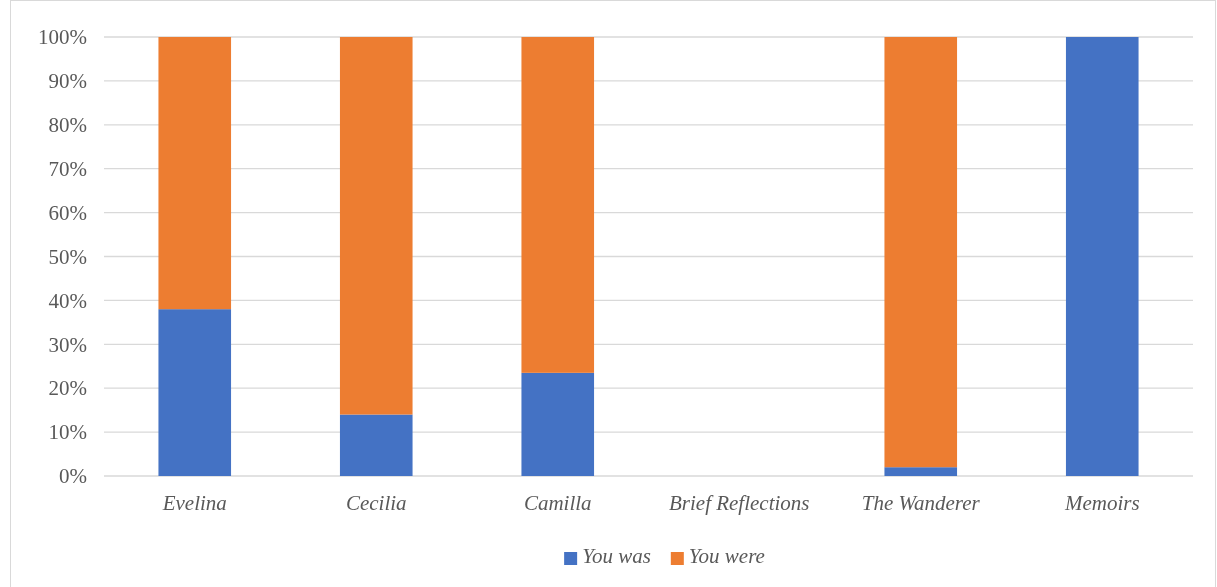  I want to click on y-tick-label: 50%, so click(67, 256).